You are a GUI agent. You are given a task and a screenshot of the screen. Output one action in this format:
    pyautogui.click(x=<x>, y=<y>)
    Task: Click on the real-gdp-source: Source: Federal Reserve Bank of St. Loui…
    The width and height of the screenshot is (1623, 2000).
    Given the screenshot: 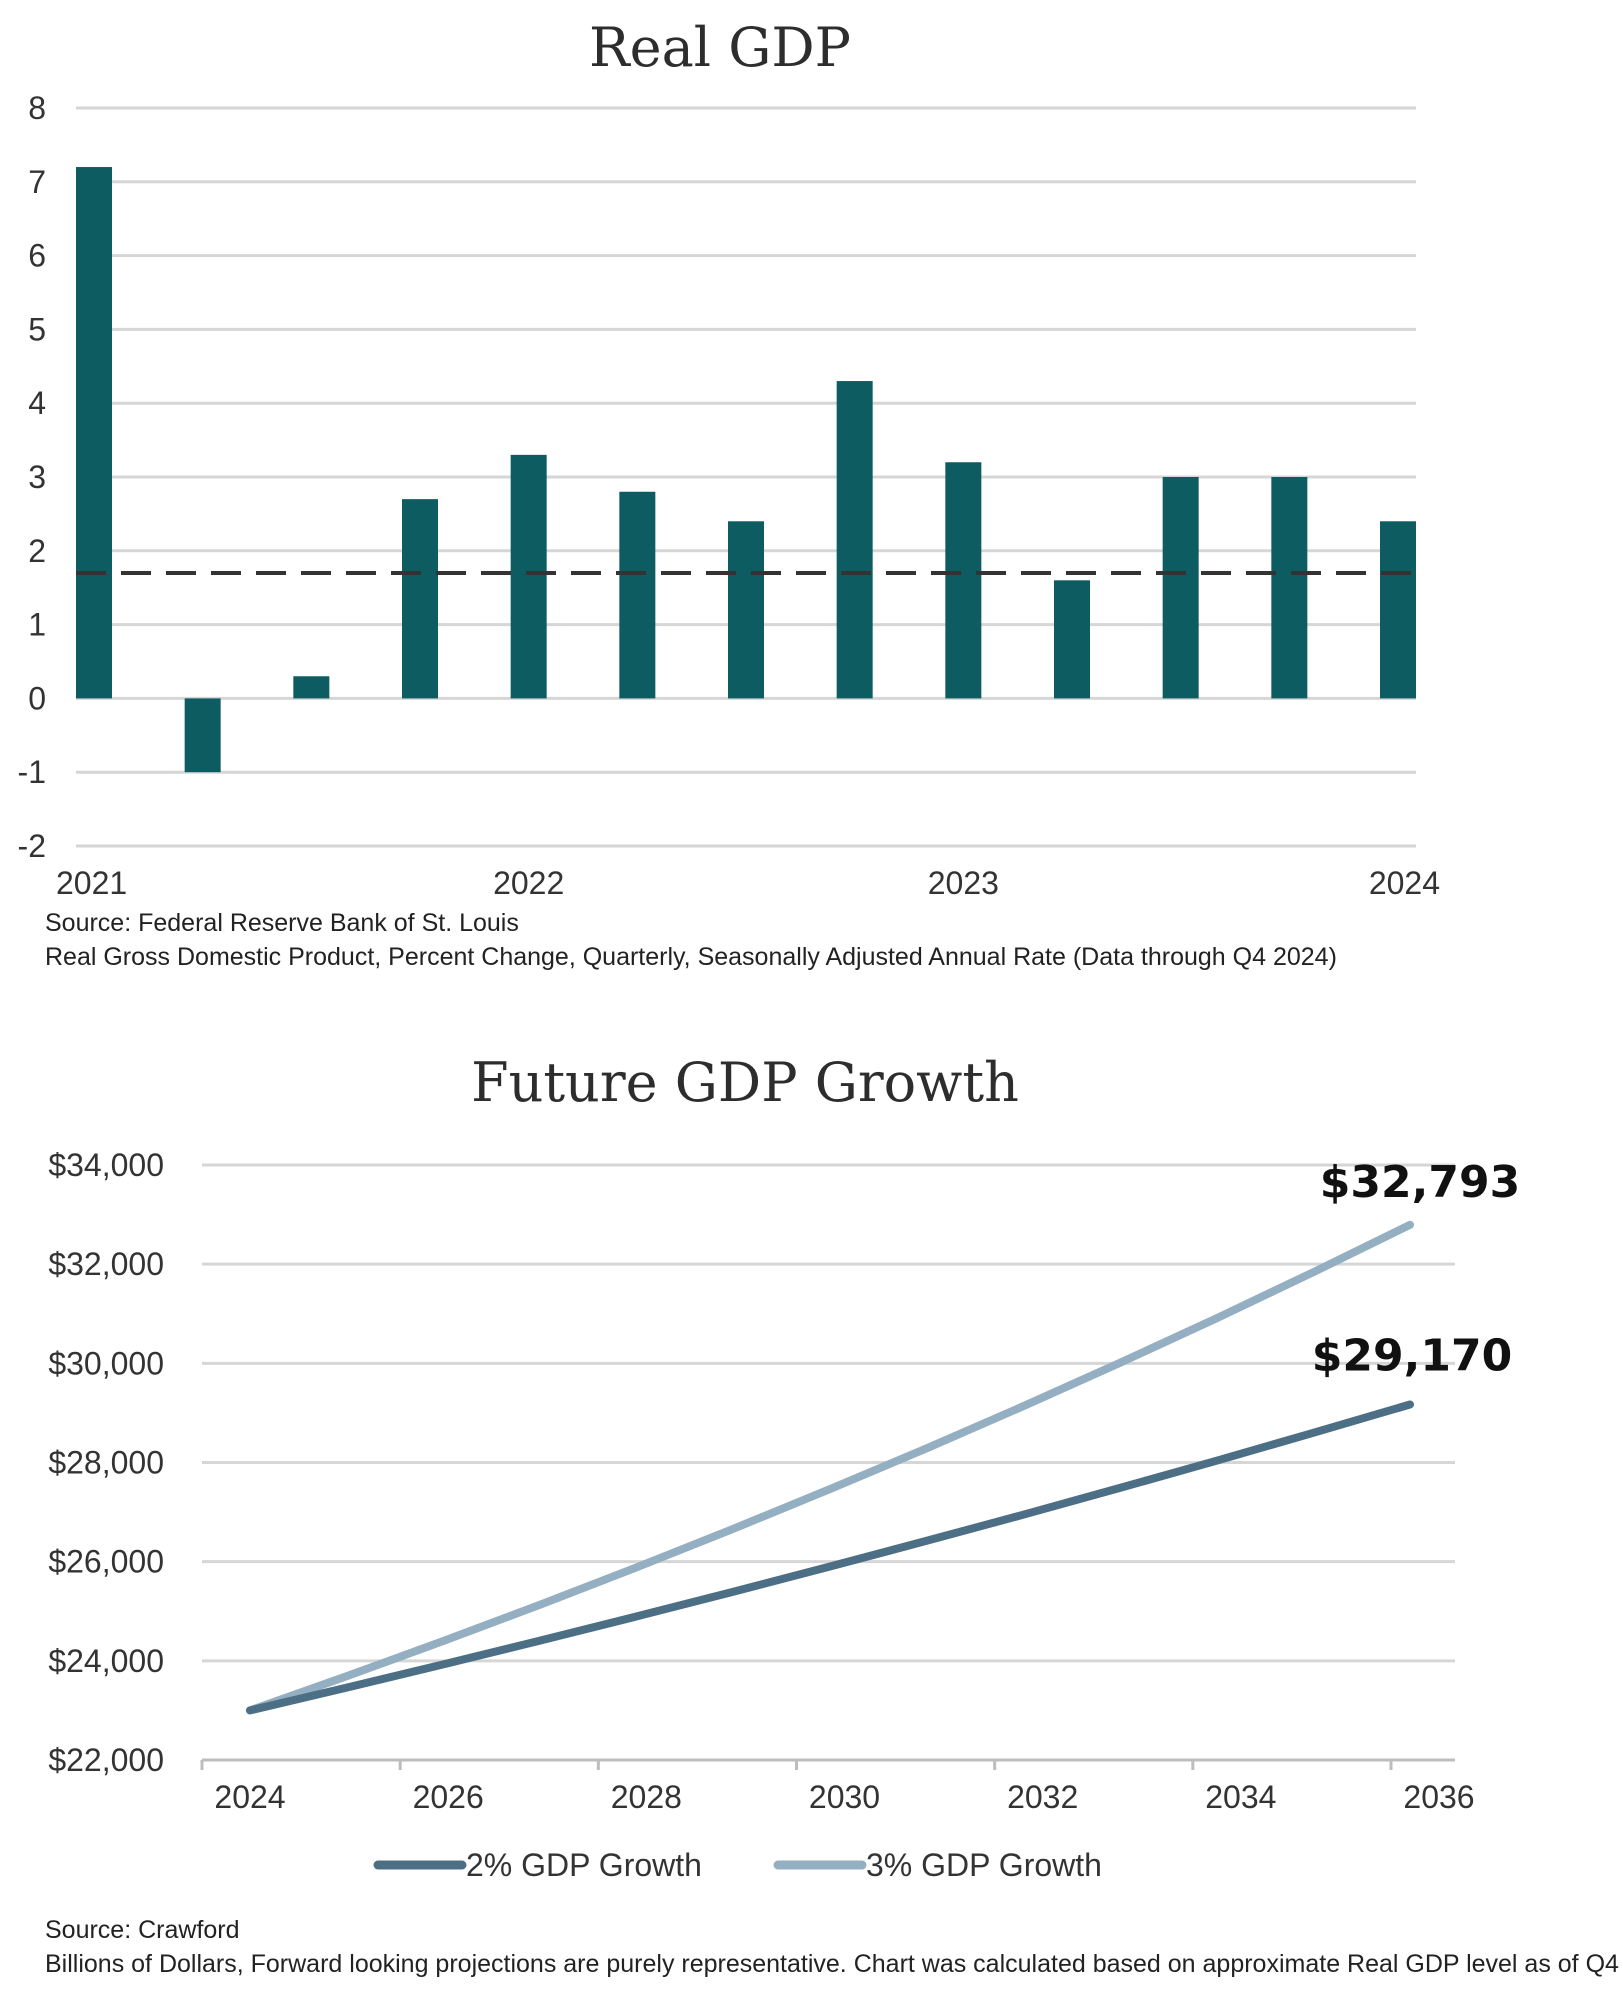 What is the action you would take?
    pyautogui.click(x=282, y=923)
    